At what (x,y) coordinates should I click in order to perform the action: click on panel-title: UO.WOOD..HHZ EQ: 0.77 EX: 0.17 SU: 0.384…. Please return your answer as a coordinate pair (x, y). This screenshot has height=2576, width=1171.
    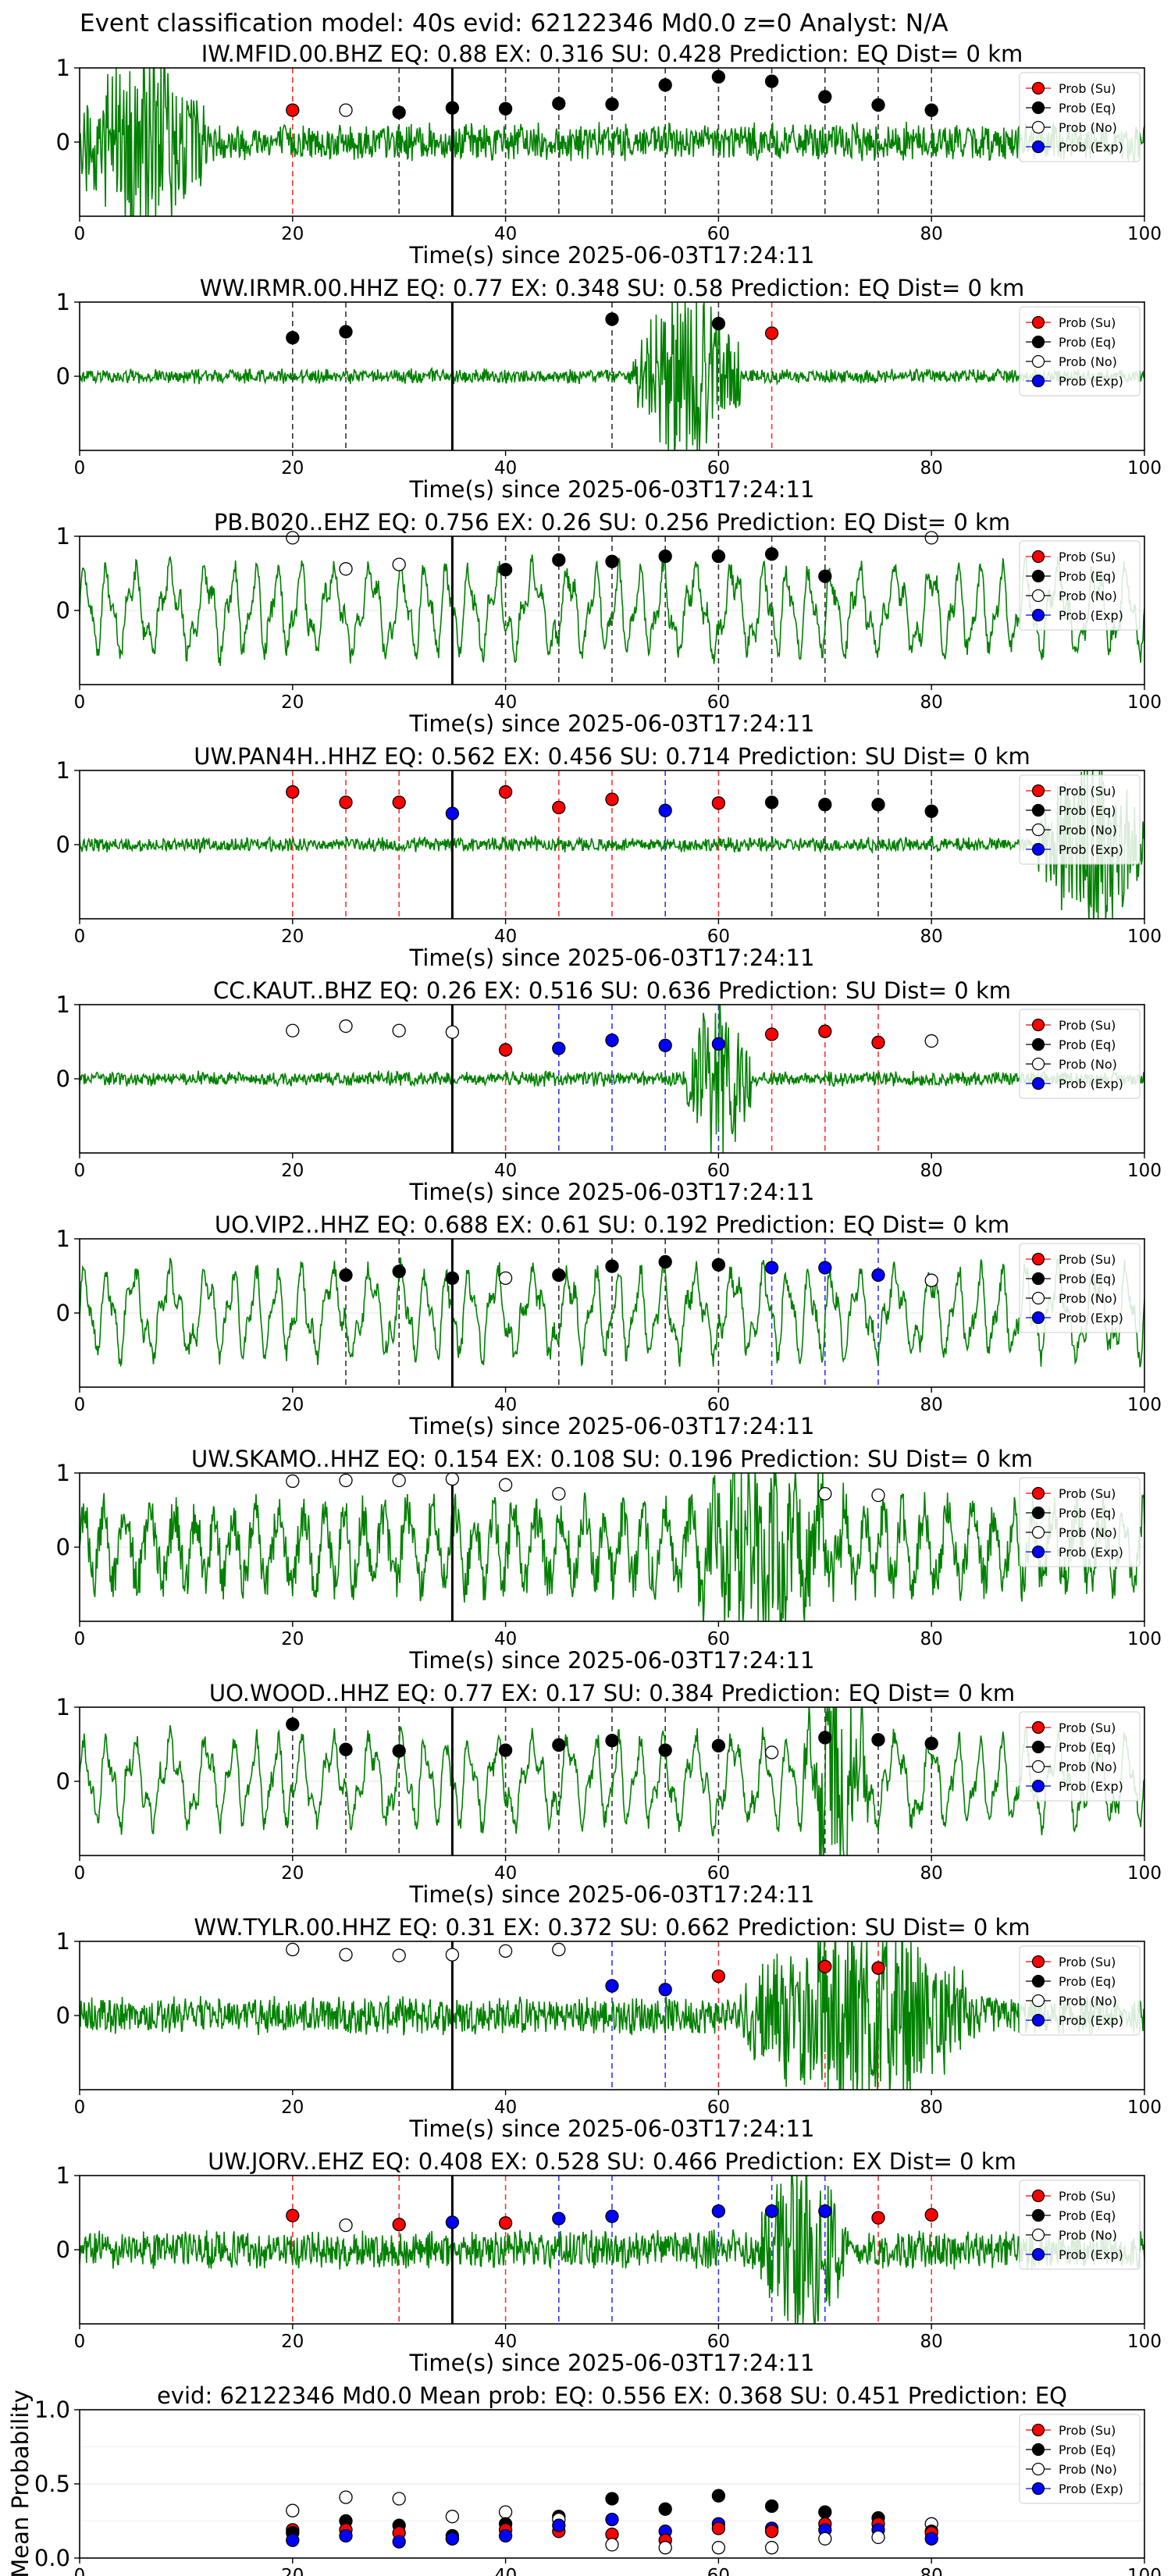
    Looking at the image, I should click on (612, 1693).